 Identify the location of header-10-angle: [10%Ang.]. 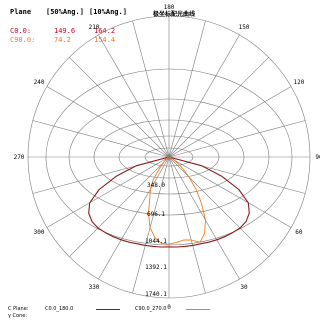
(108, 12).